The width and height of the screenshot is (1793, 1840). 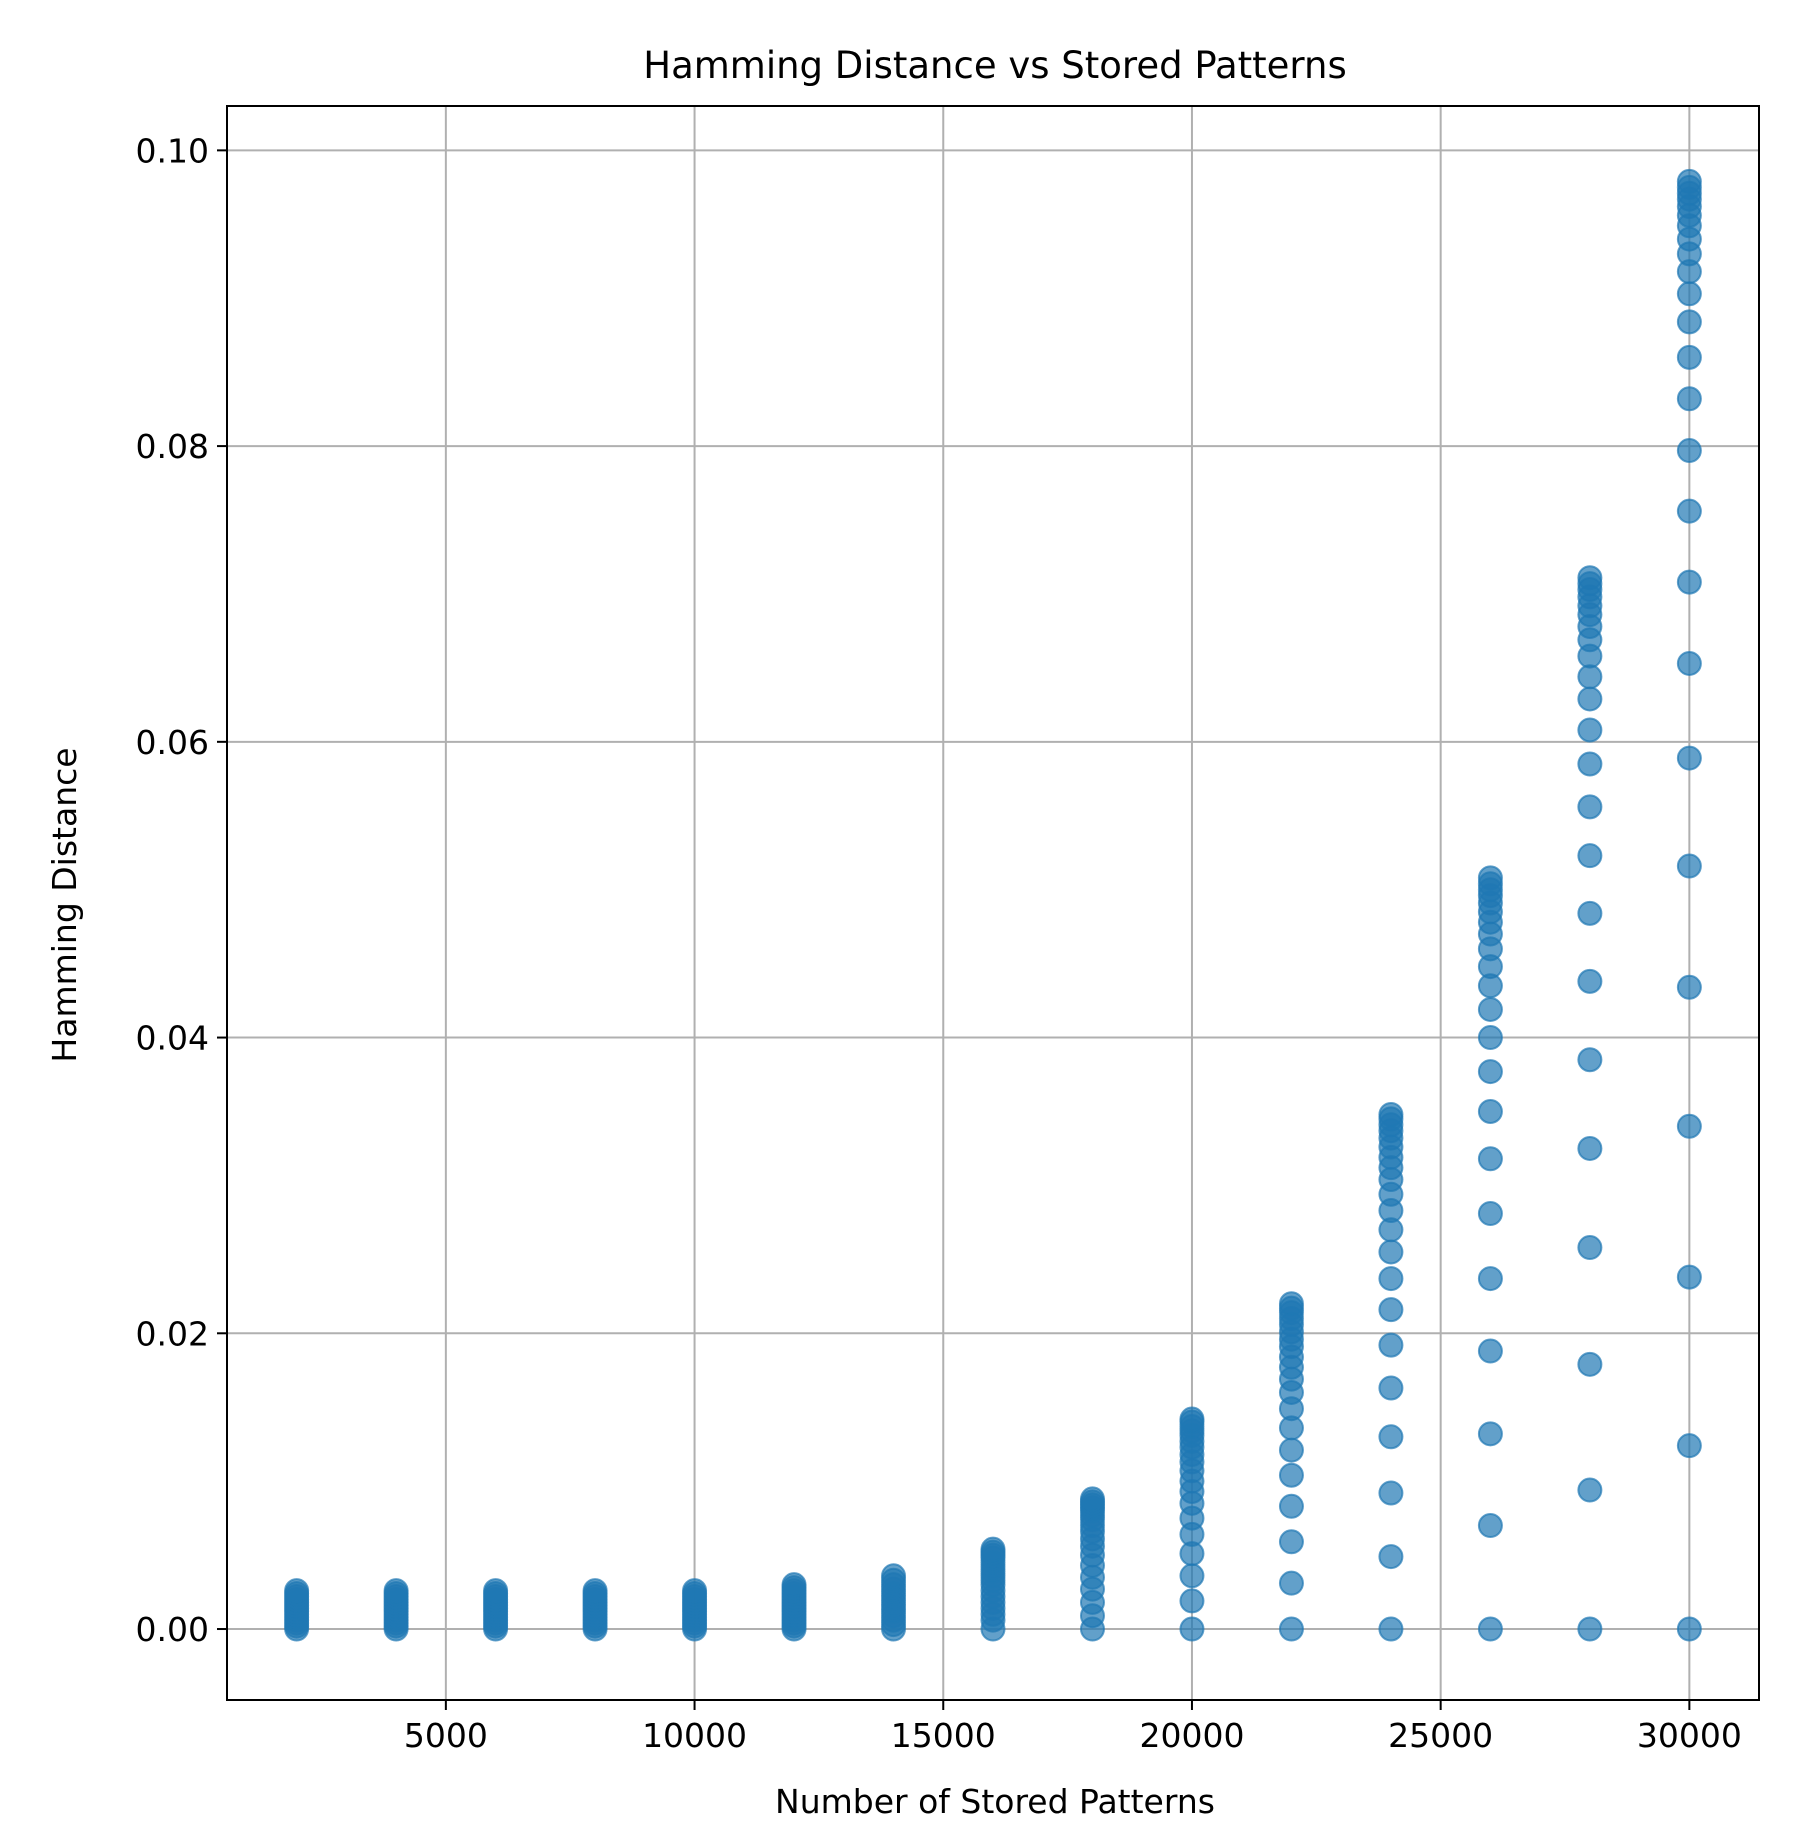 I want to click on x-axis-label: Number of Stored Patterns, so click(x=995, y=1801).